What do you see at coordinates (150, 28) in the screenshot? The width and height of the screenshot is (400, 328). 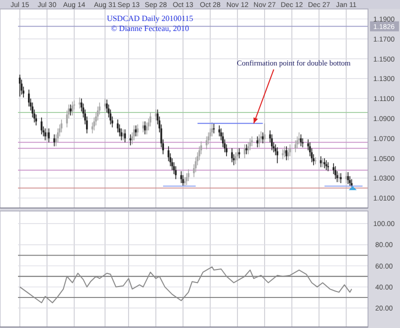 I see `text: © Dianne Fecteau, 2010` at bounding box center [150, 28].